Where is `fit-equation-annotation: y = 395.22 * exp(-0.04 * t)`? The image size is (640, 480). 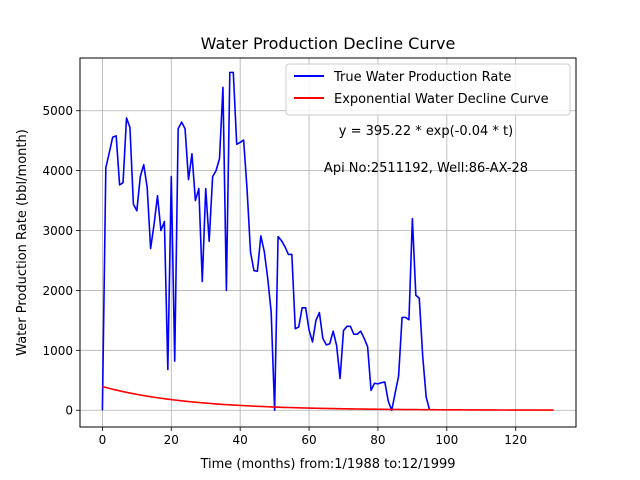
fit-equation-annotation: y = 395.22 * exp(-0.04 * t) is located at coordinates (426, 131).